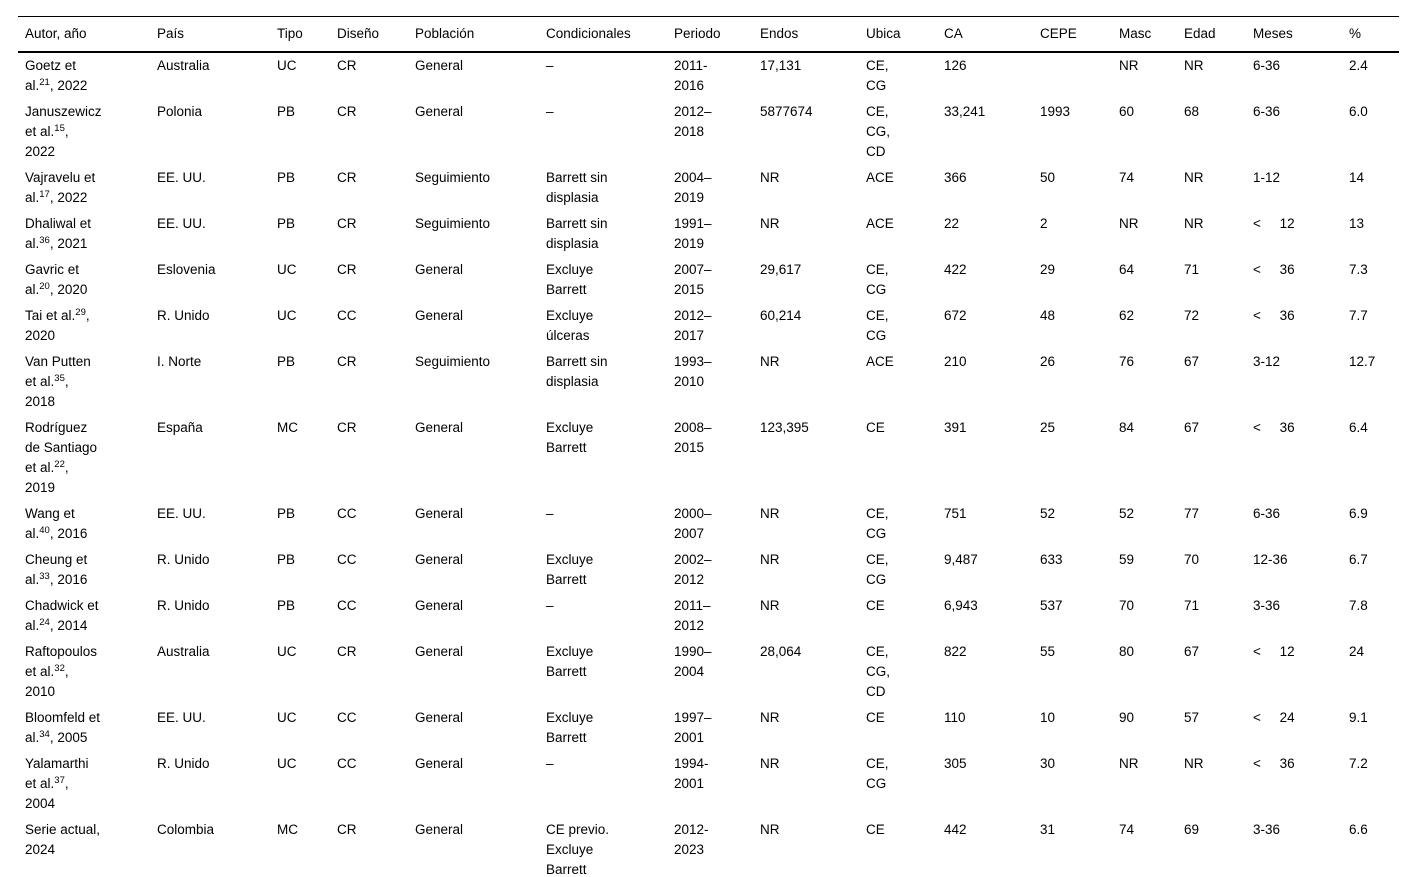 This screenshot has width=1412, height=877. Describe the element at coordinates (84, 524) in the screenshot. I see `cell-autor: Wang et al.40, 2016` at that location.